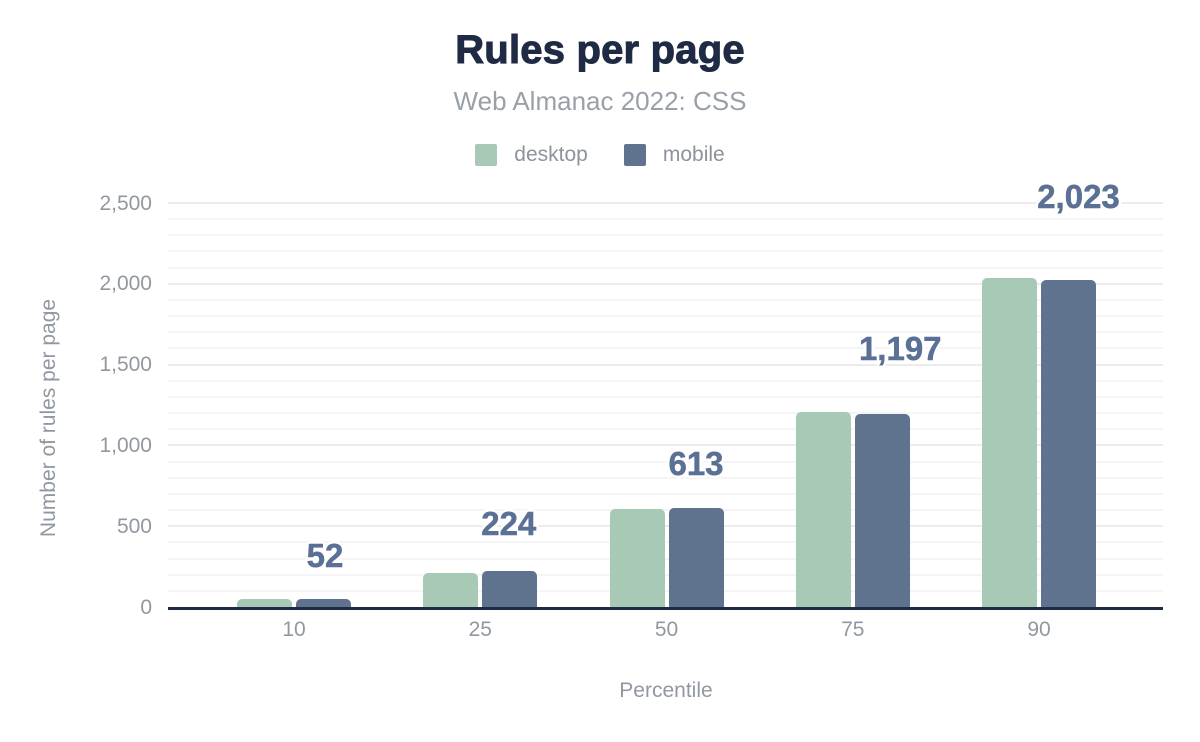  I want to click on y-tick-500: 500, so click(134, 526).